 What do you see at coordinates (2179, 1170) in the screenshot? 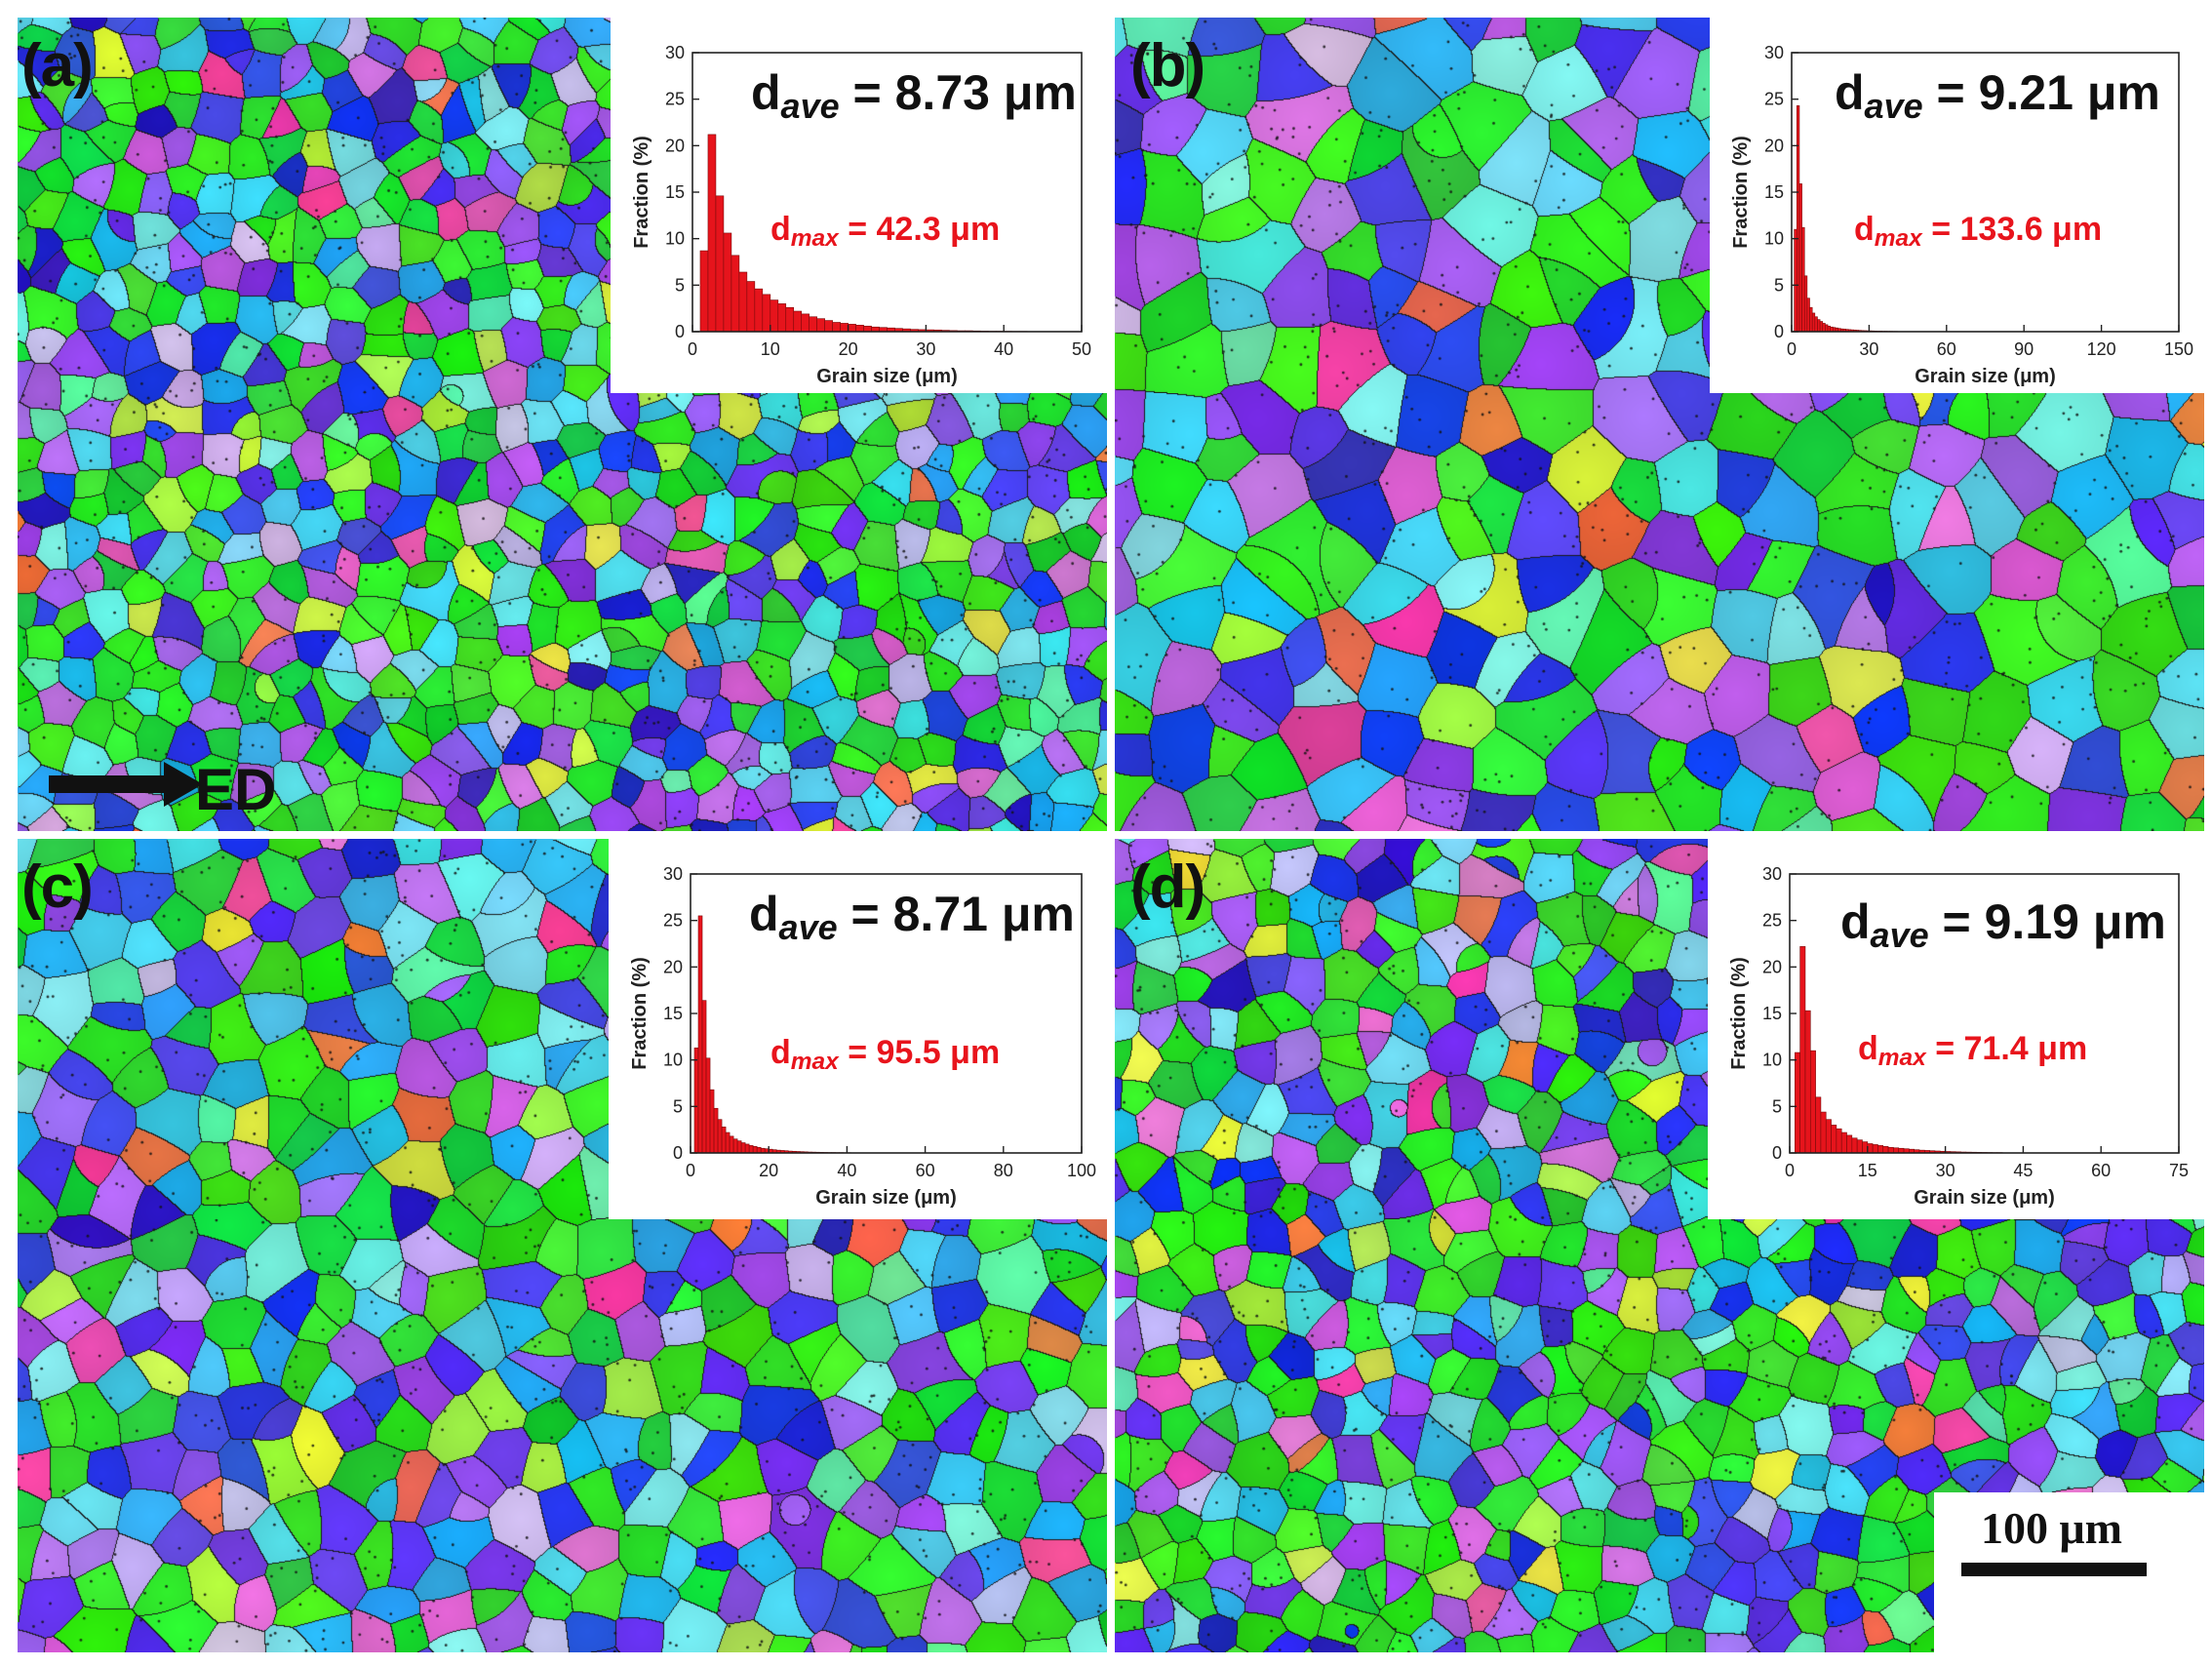
I see `x-tick-label: 75` at bounding box center [2179, 1170].